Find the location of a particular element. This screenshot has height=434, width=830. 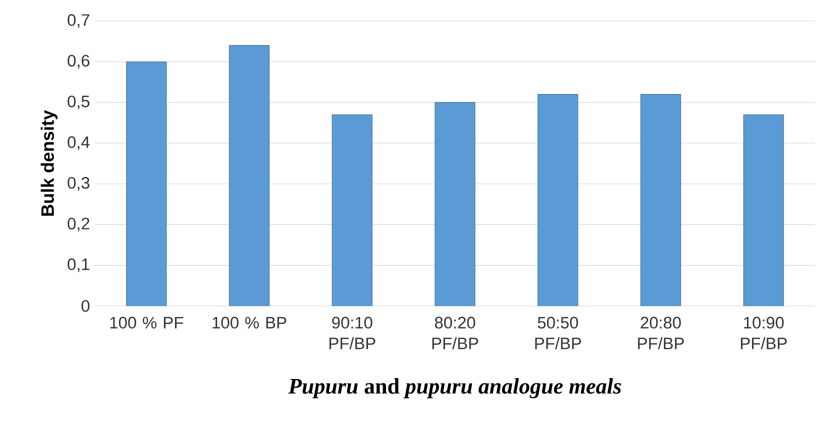

x-tick-label: 50:50 PF/BP is located at coordinates (558, 333).